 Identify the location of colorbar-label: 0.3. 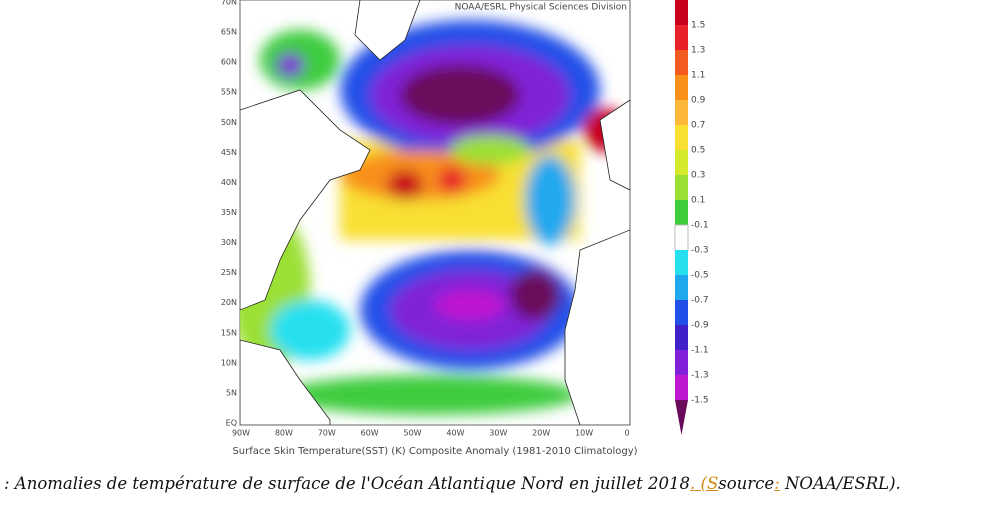
(698, 176).